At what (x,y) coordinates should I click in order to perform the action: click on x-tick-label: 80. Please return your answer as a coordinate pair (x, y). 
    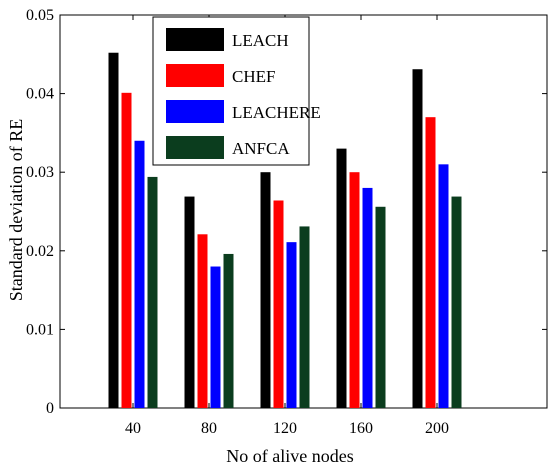
    Looking at the image, I should click on (209, 428).